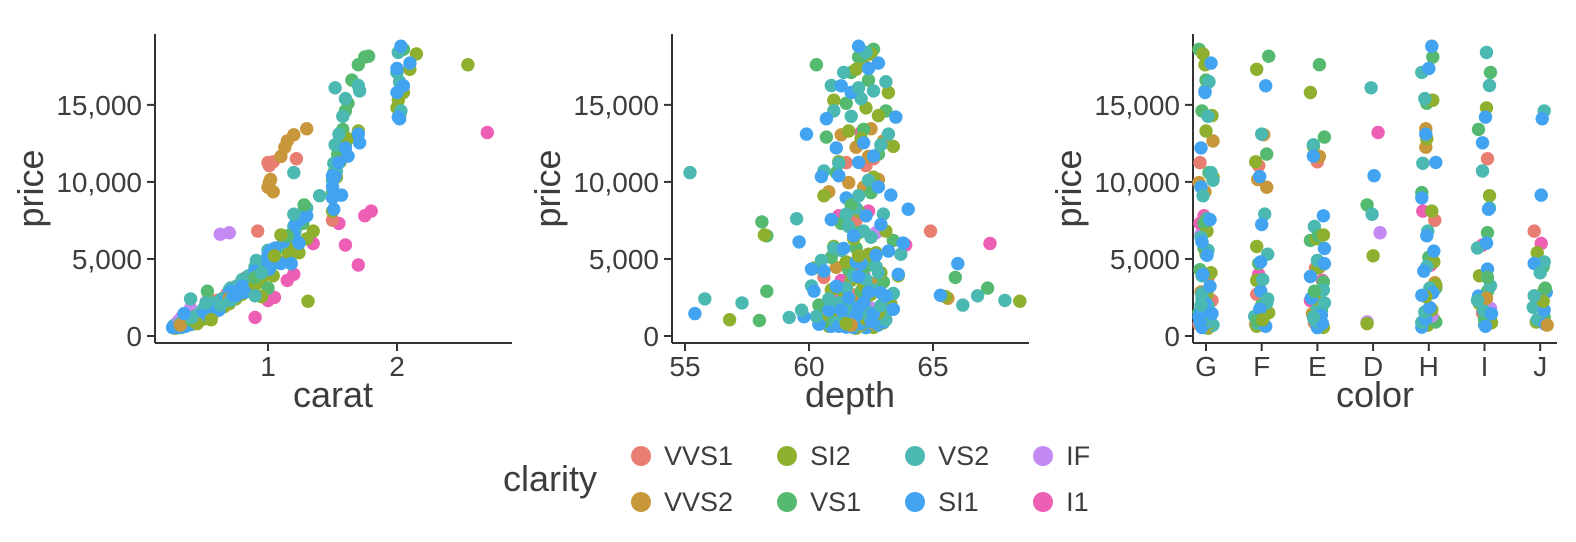 This screenshot has height=542, width=1576. Describe the element at coordinates (682, 502) in the screenshot. I see `legend-entry-vvs2: VVS2` at that location.